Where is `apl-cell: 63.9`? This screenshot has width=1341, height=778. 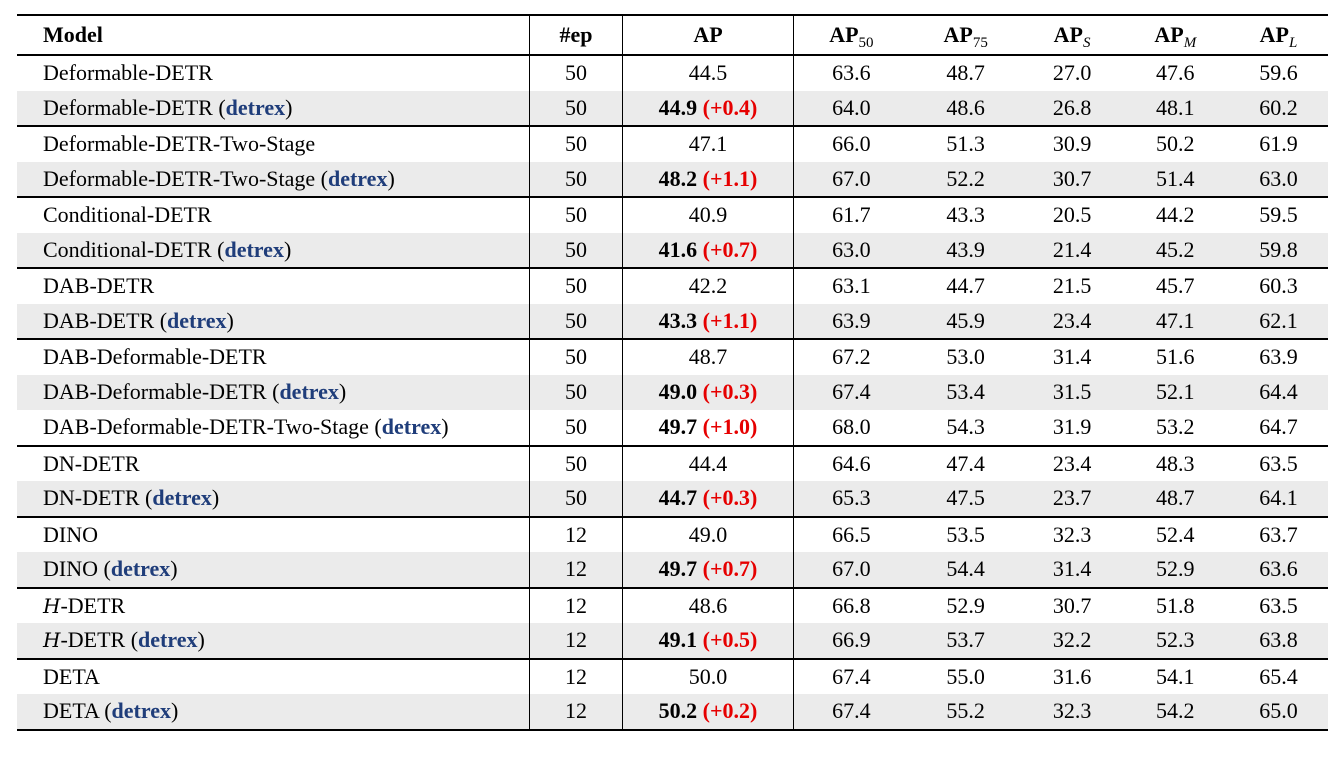 apl-cell: 63.9 is located at coordinates (1278, 357).